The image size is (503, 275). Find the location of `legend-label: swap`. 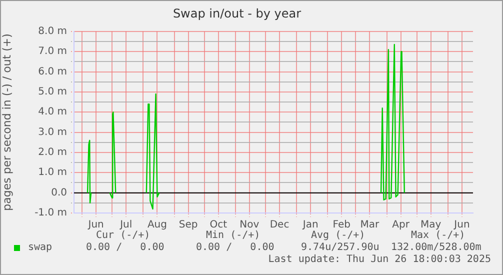

legend-label: swap is located at coordinates (39, 247).